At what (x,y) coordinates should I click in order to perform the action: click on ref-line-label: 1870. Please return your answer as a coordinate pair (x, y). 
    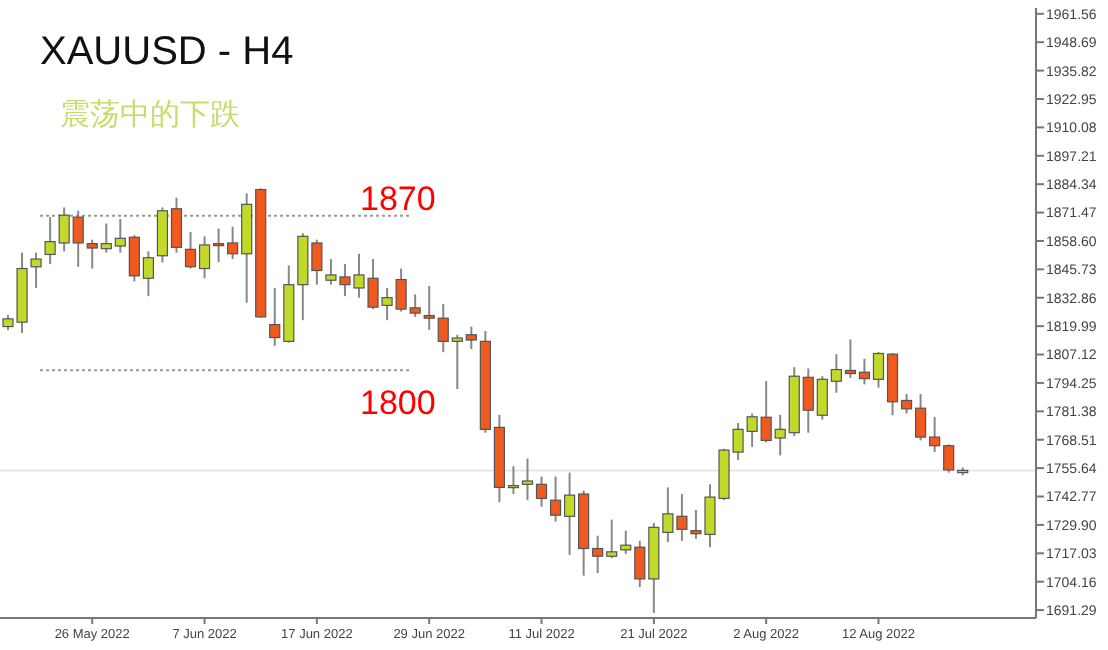
    Looking at the image, I should click on (398, 198).